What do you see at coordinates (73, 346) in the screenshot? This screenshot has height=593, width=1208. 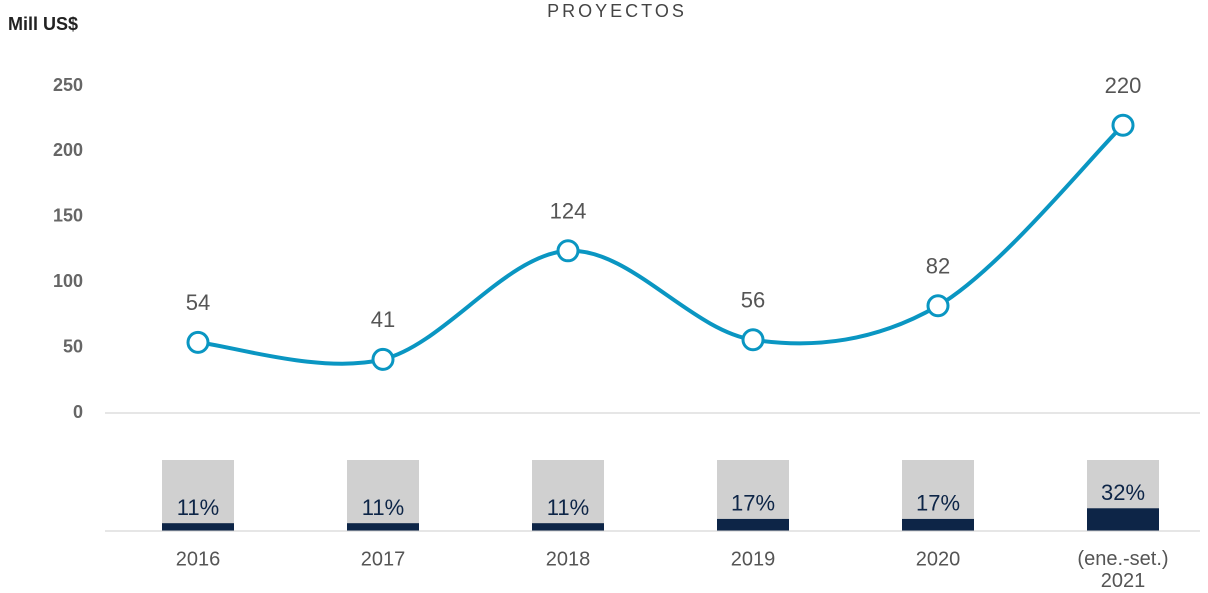 I see `y-tick-label: 50` at bounding box center [73, 346].